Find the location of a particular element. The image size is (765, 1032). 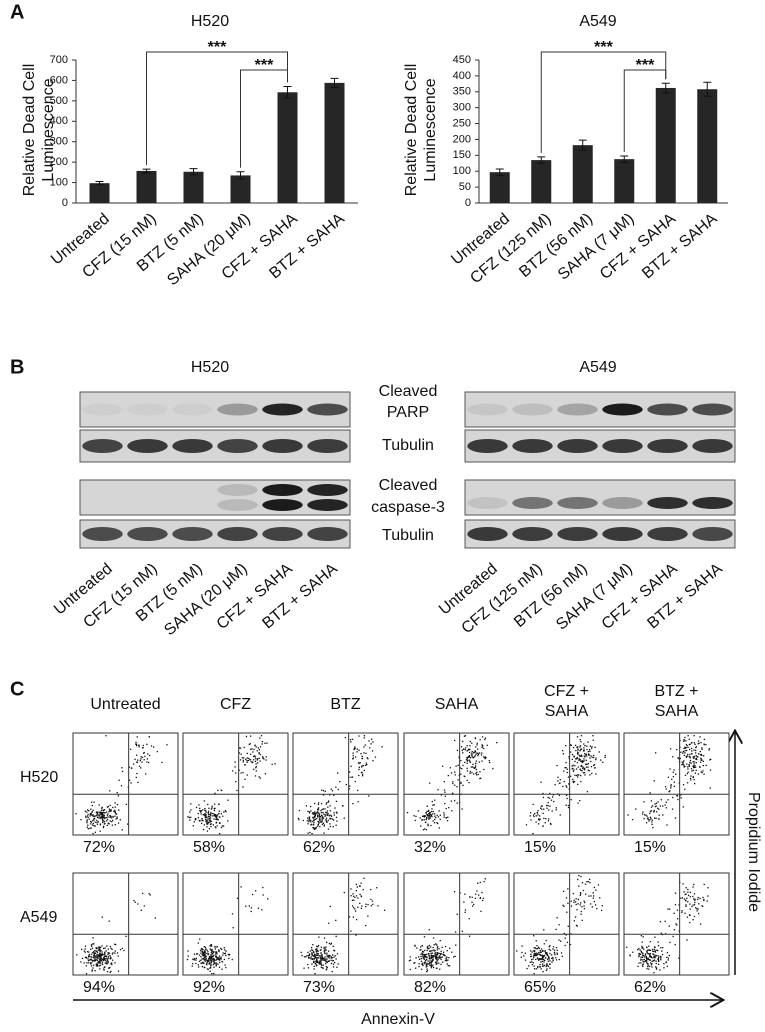

y-tick-label: 300 is located at coordinates (462, 108).